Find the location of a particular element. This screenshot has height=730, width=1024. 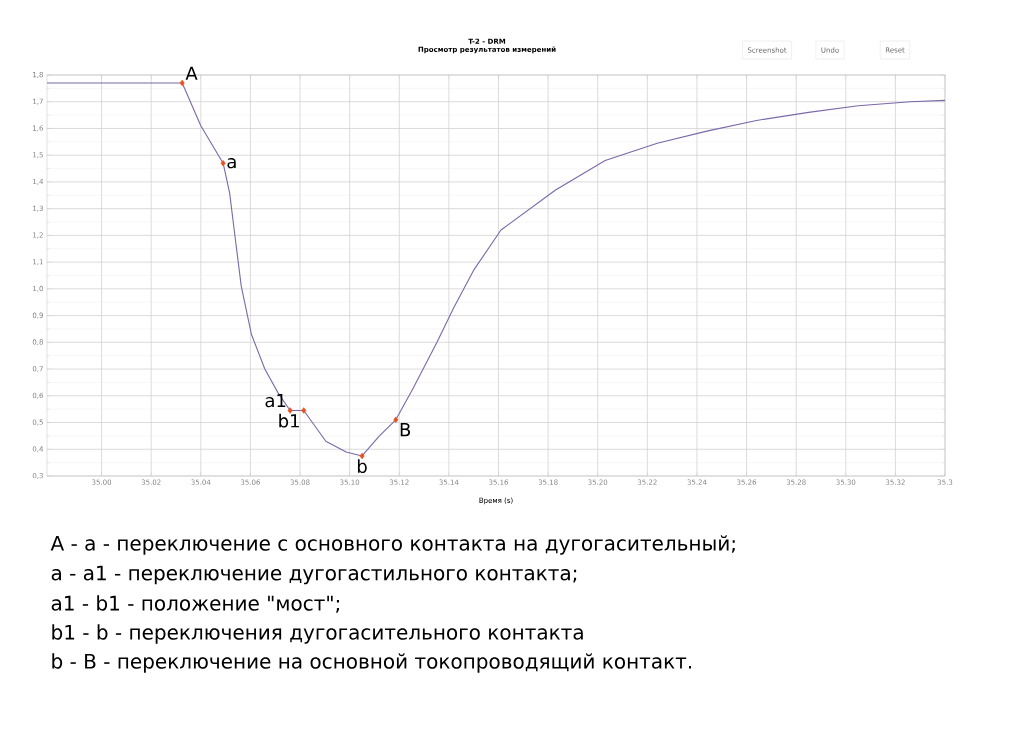

text: b1 - b - переключения дугогасительного контакта is located at coordinates (317, 634).